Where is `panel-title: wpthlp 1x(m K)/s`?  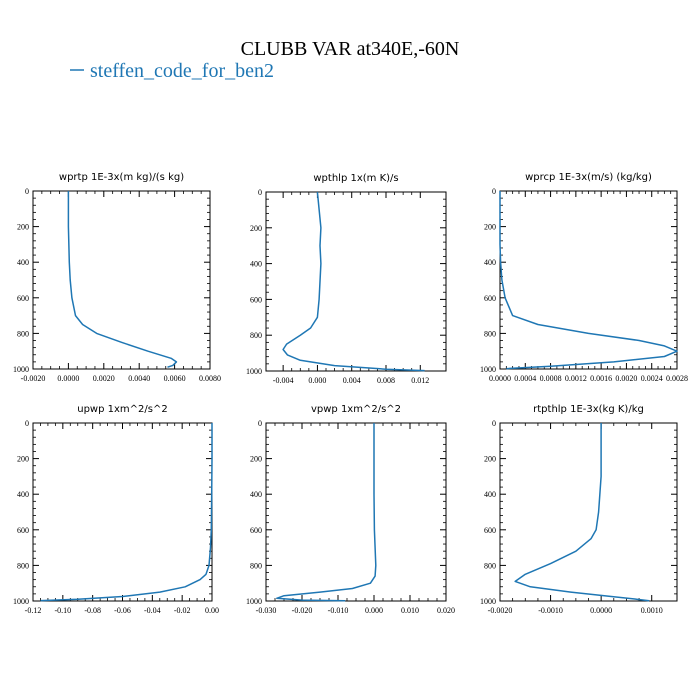
panel-title: wpthlp 1x(m K)/s is located at coordinates (355, 178).